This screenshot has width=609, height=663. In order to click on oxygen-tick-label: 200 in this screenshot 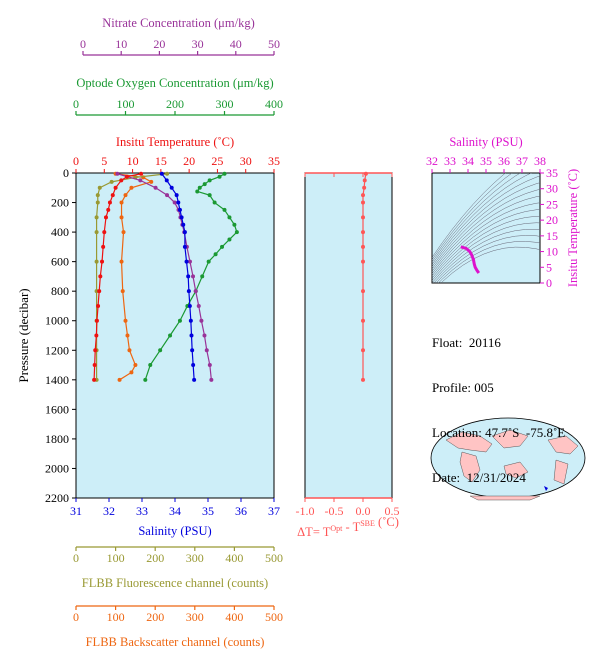, I will do `click(175, 104)`.